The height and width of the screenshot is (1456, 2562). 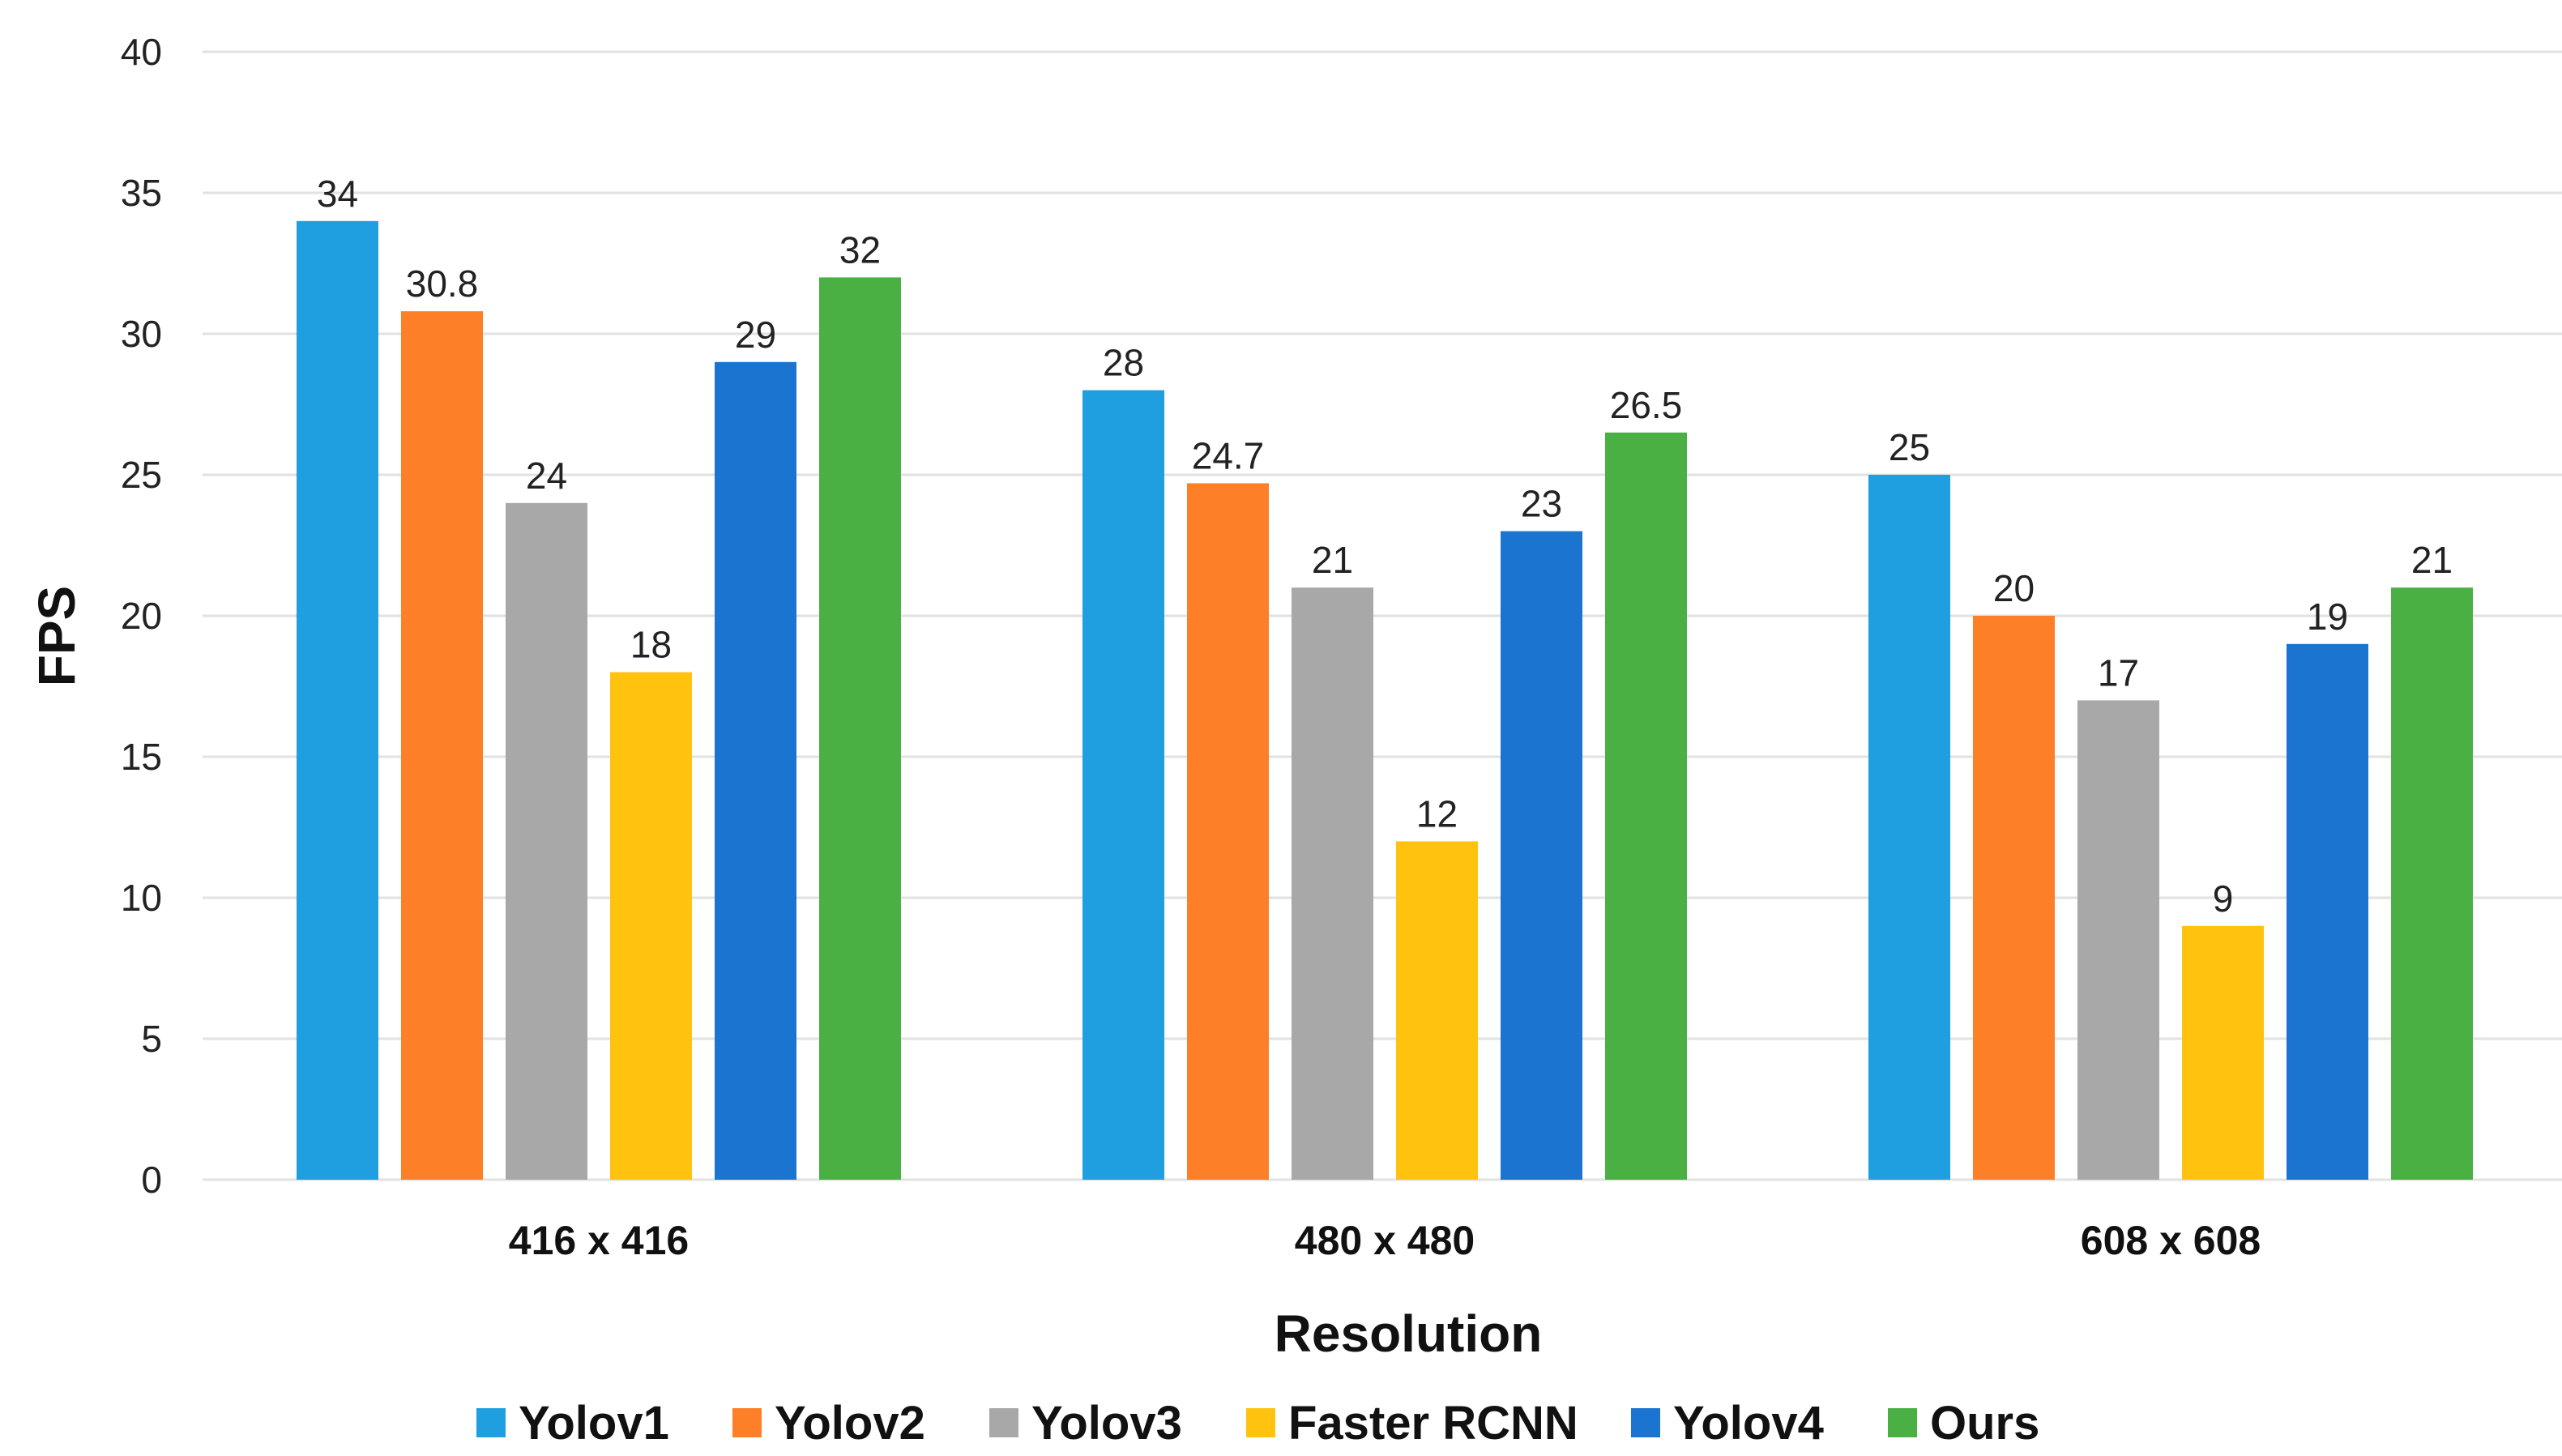 What do you see at coordinates (151, 1180) in the screenshot?
I see `y-tick-label: 0` at bounding box center [151, 1180].